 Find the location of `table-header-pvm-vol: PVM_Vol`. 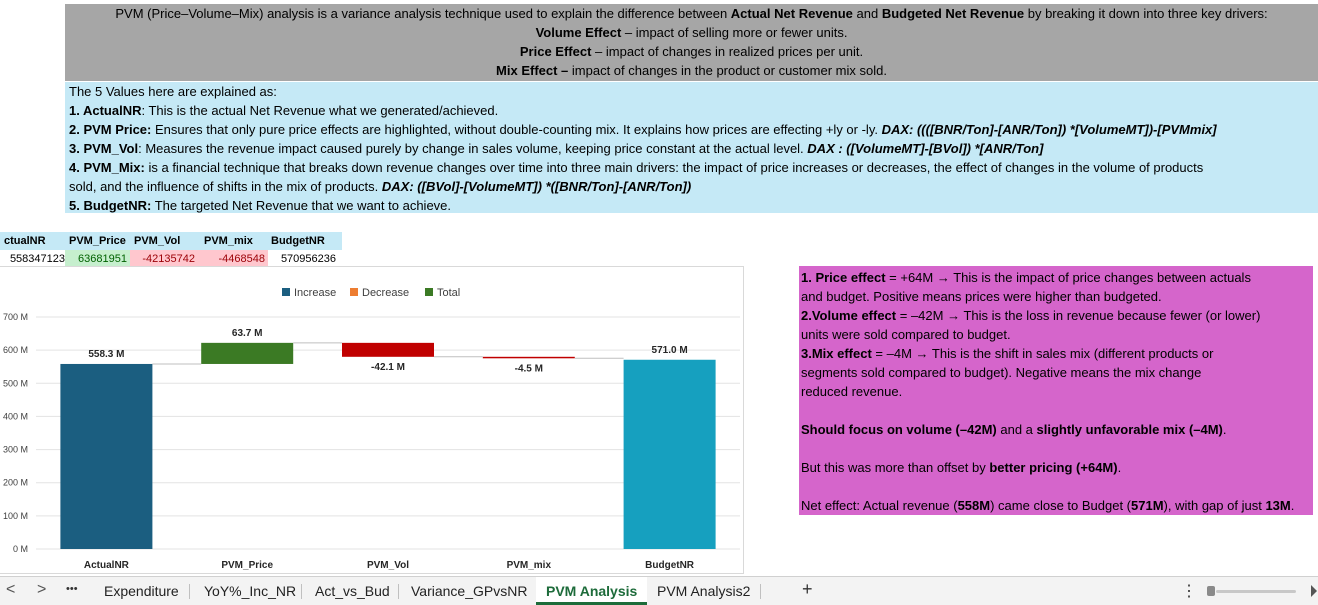

table-header-pvm-vol: PVM_Vol is located at coordinates (166, 241).